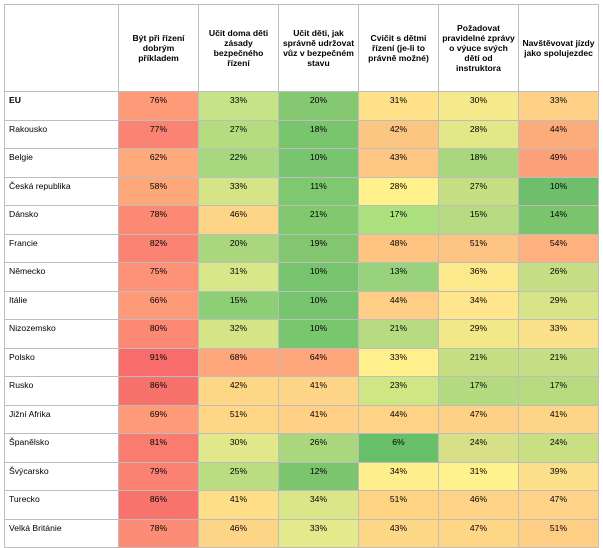 The width and height of the screenshot is (603, 548). What do you see at coordinates (61, 305) in the screenshot?
I see `row-label: Itálie` at bounding box center [61, 305].